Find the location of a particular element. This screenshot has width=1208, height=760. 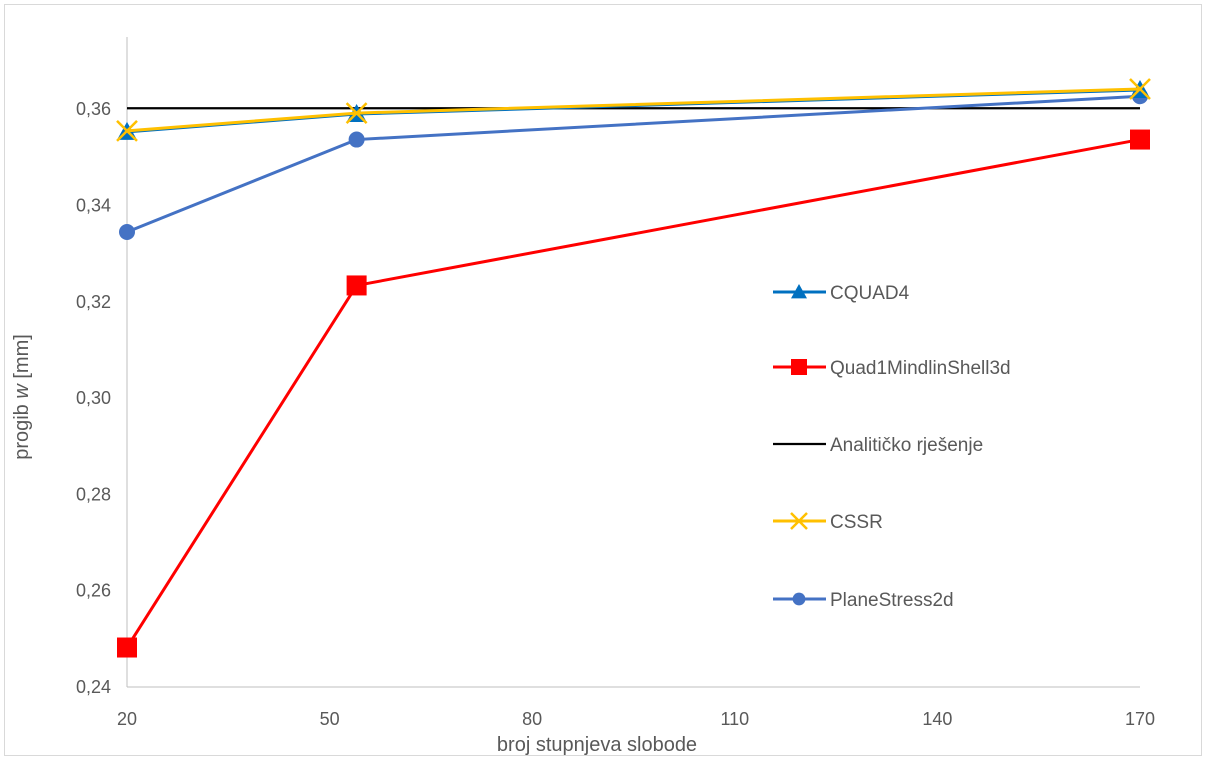

y-tick-label: 0,28 is located at coordinates (93, 494).